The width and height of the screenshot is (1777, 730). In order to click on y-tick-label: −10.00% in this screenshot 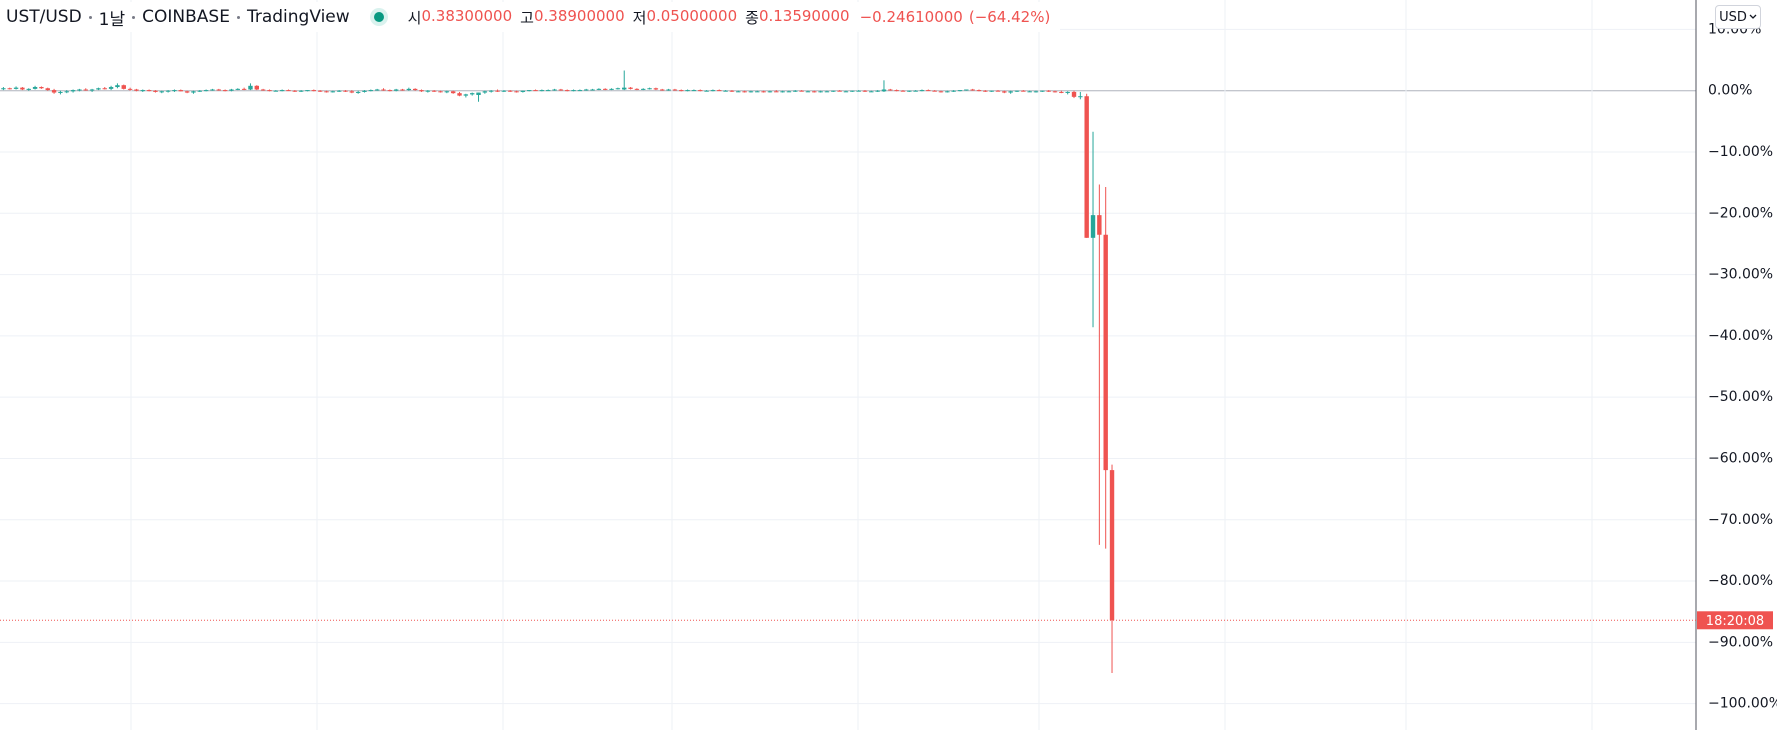, I will do `click(1740, 152)`.